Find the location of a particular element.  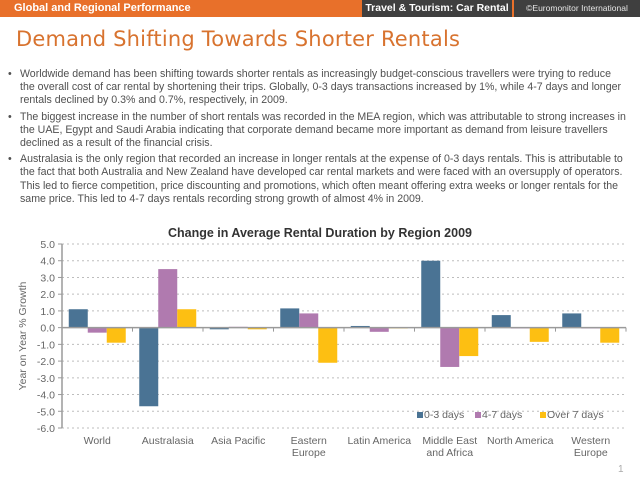

y-tick-label: -1.0 is located at coordinates (46, 345).